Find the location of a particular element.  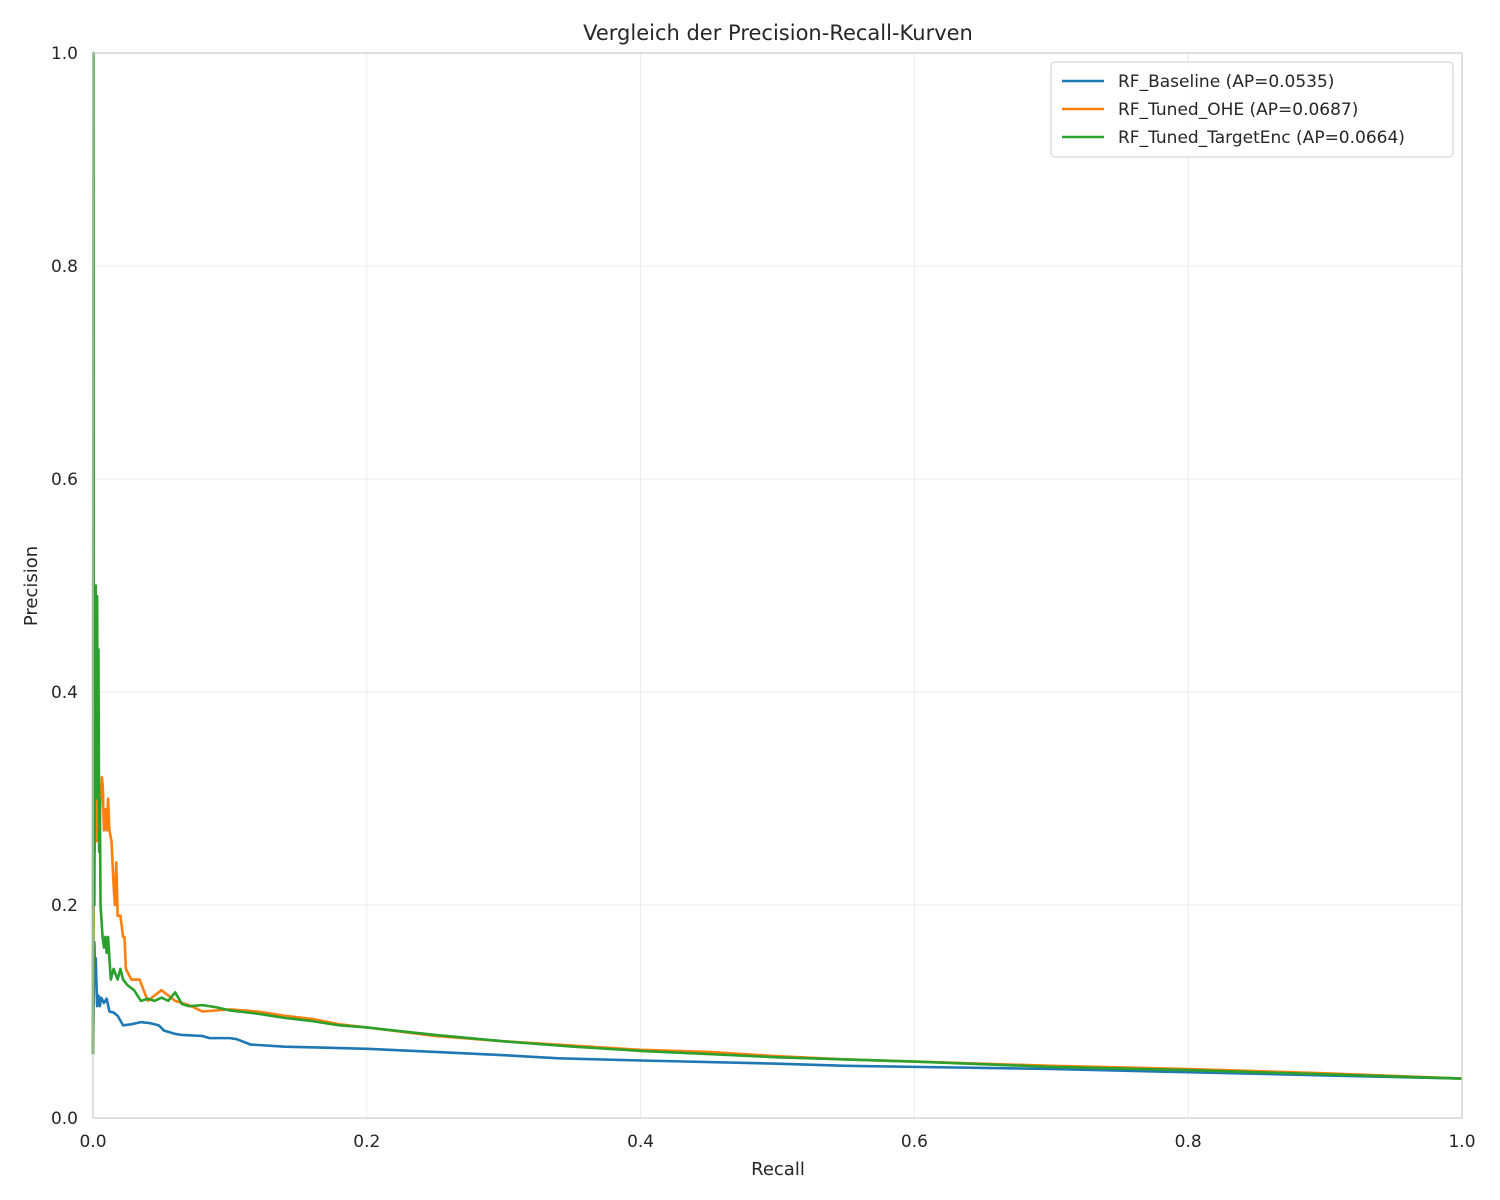

legend-box is located at coordinates (1252, 109).